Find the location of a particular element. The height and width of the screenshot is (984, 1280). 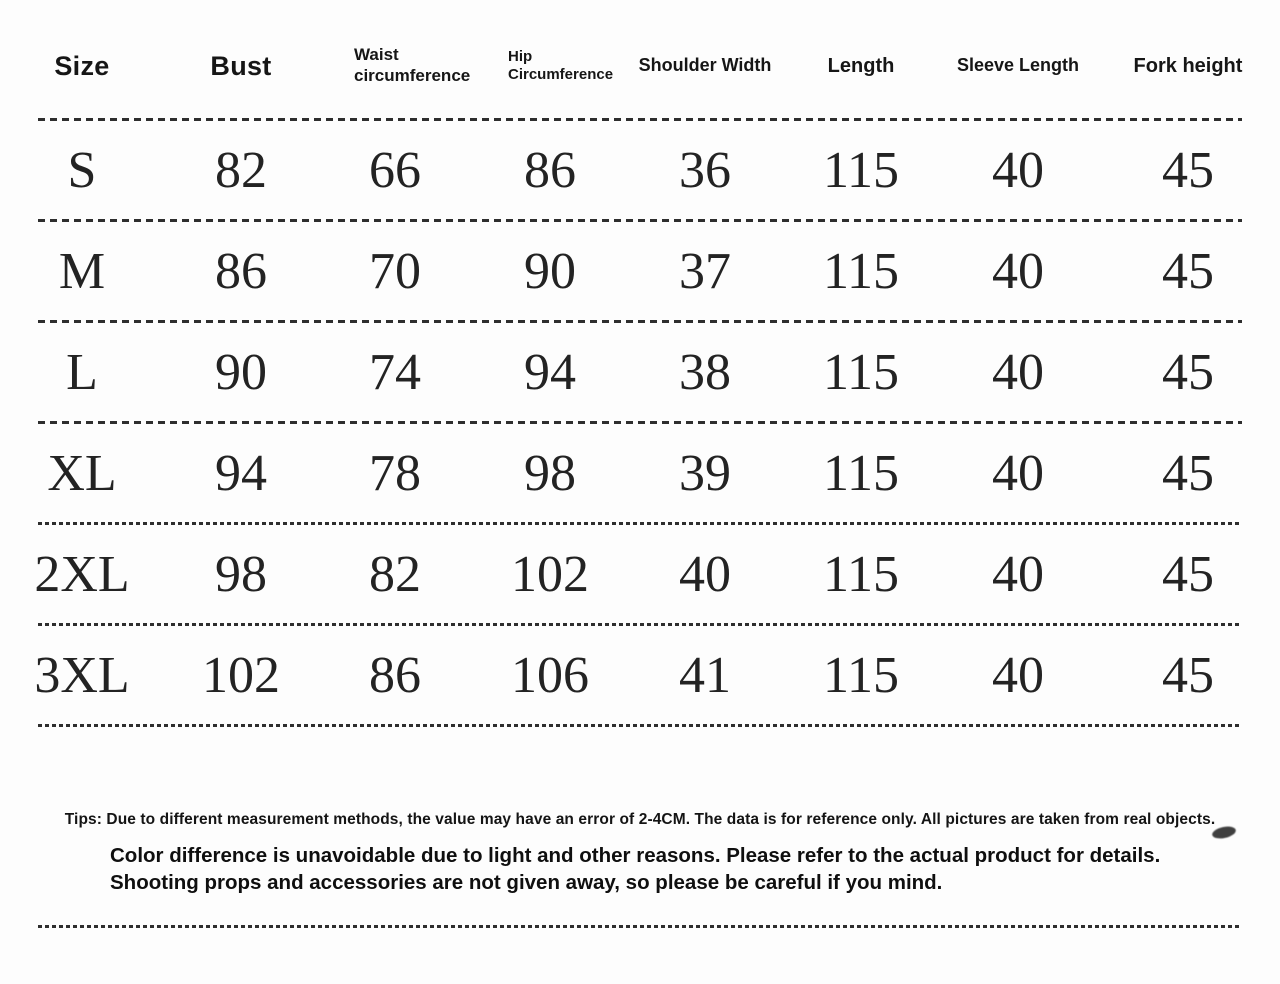

column-header-fork: Fork height is located at coordinates (1188, 65).